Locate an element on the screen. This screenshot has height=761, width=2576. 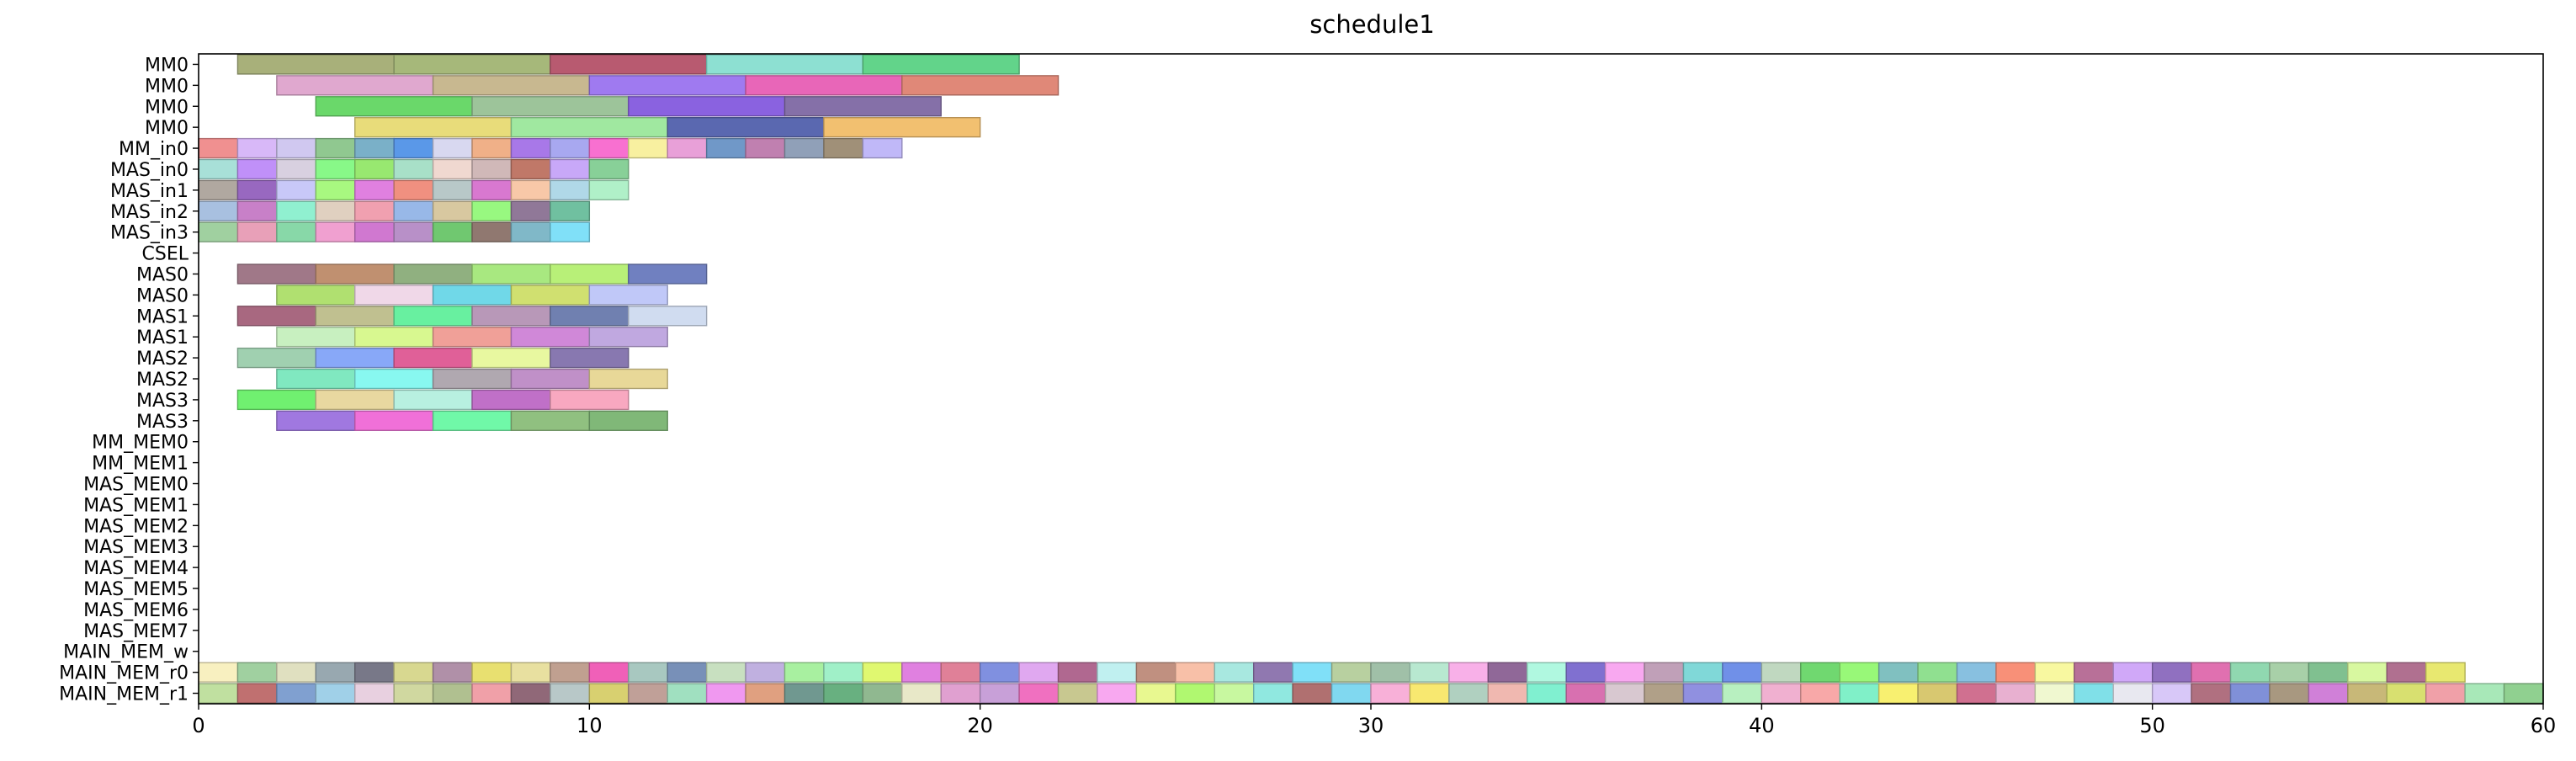
y-tick-label: MAS_MEM7 is located at coordinates (136, 632).